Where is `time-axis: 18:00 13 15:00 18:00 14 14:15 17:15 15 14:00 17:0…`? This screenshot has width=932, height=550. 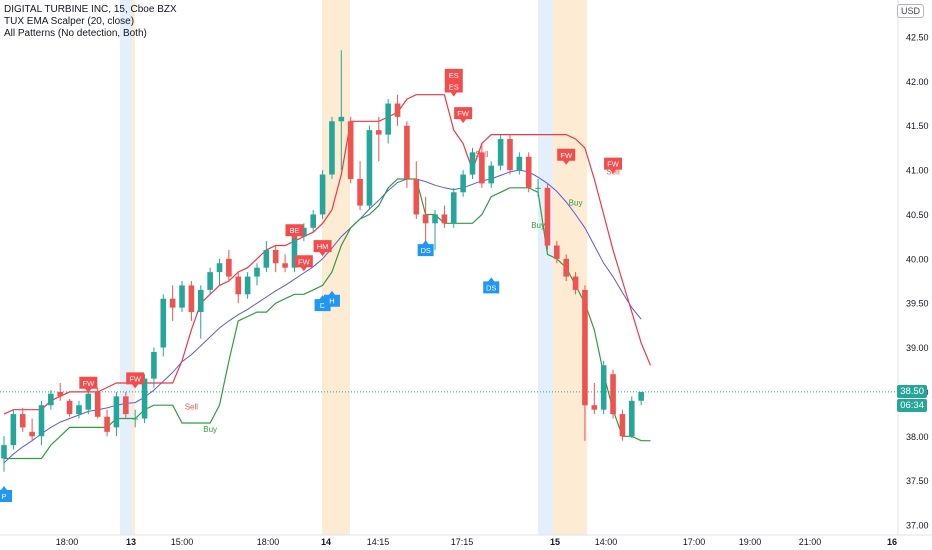
time-axis: 18:00 13 15:00 18:00 14 14:15 17:15 15 14:00 17:0… is located at coordinates (476, 542).